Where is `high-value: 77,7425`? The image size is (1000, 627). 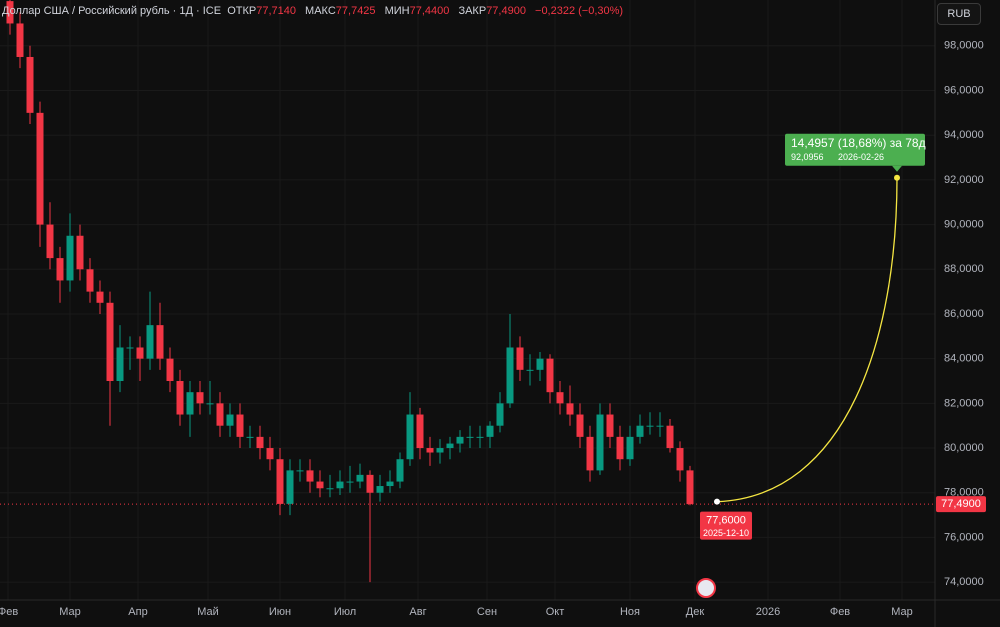
high-value: 77,7425 is located at coordinates (355, 11).